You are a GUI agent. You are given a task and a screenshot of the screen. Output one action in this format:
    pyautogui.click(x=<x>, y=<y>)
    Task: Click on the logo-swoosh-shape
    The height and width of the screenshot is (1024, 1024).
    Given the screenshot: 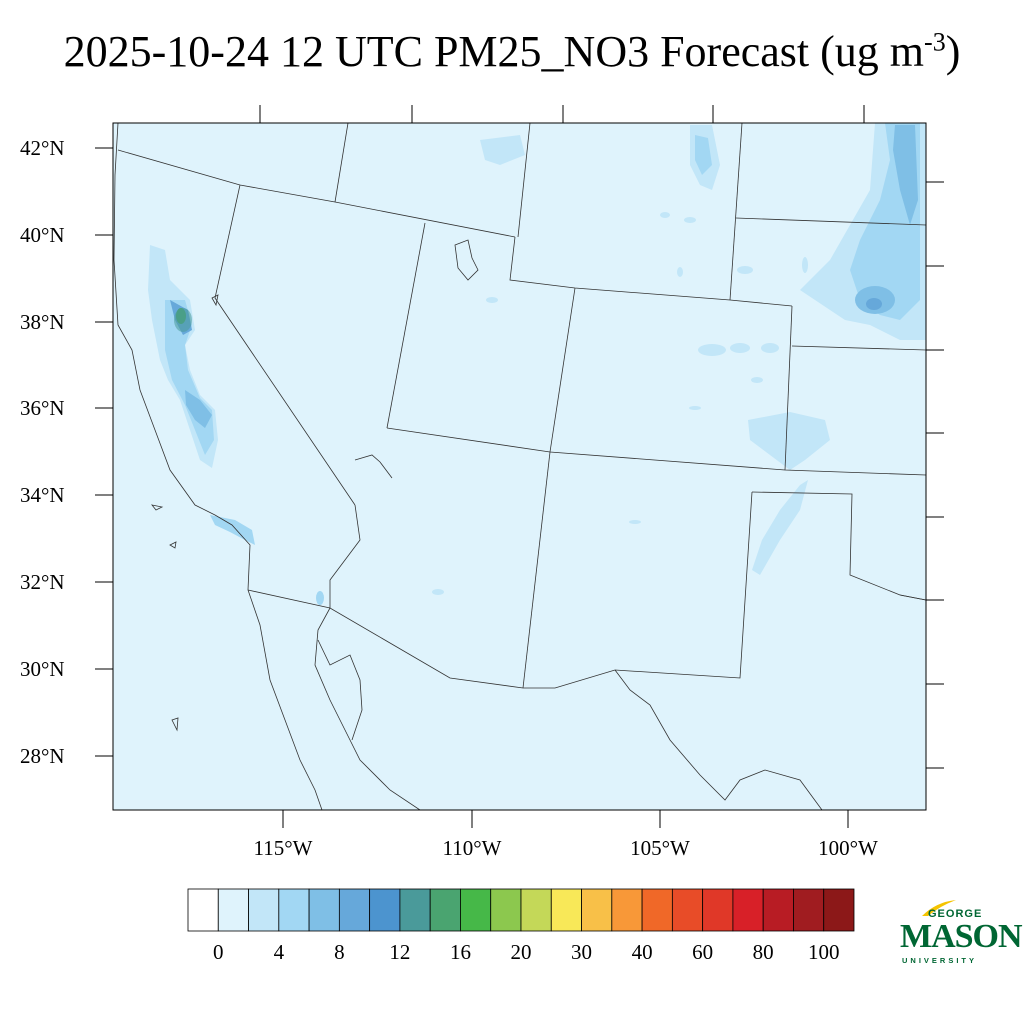 What is the action you would take?
    pyautogui.click(x=939, y=908)
    